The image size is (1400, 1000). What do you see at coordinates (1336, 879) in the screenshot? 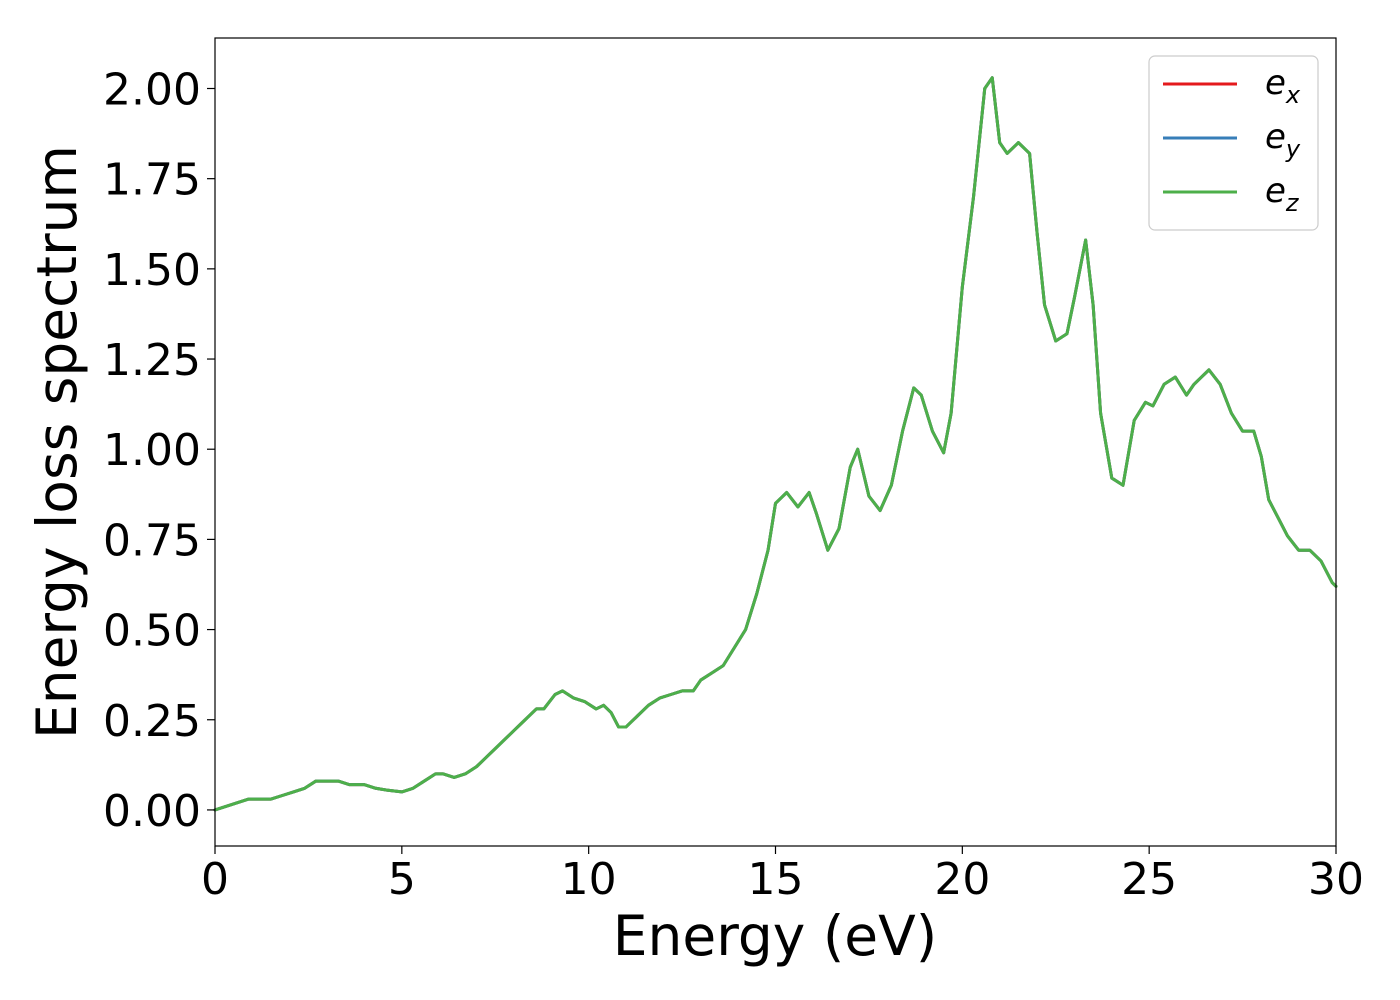
I see `x-tick-label: 30` at bounding box center [1336, 879].